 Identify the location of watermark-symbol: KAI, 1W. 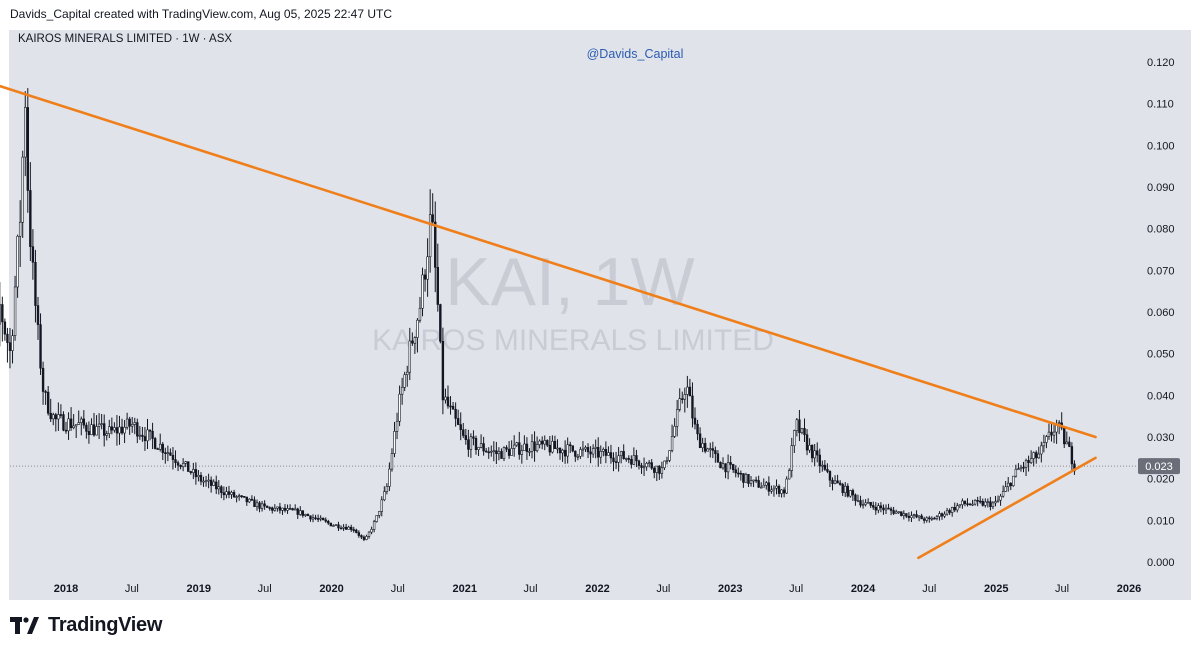
(569, 282).